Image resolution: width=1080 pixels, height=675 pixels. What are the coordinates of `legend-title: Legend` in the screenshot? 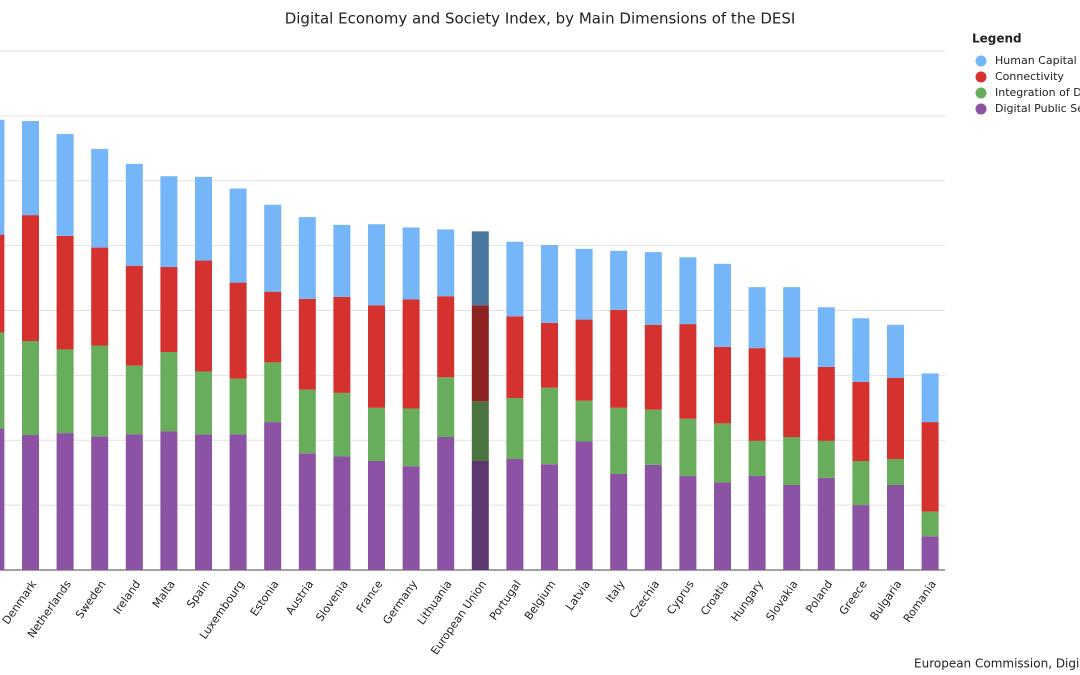 It's located at (997, 39).